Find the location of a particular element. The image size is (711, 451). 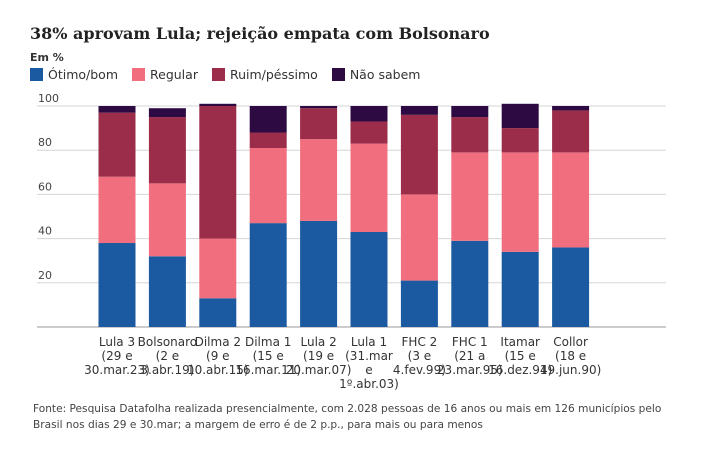

y-tick-label: 100 is located at coordinates (48, 98).